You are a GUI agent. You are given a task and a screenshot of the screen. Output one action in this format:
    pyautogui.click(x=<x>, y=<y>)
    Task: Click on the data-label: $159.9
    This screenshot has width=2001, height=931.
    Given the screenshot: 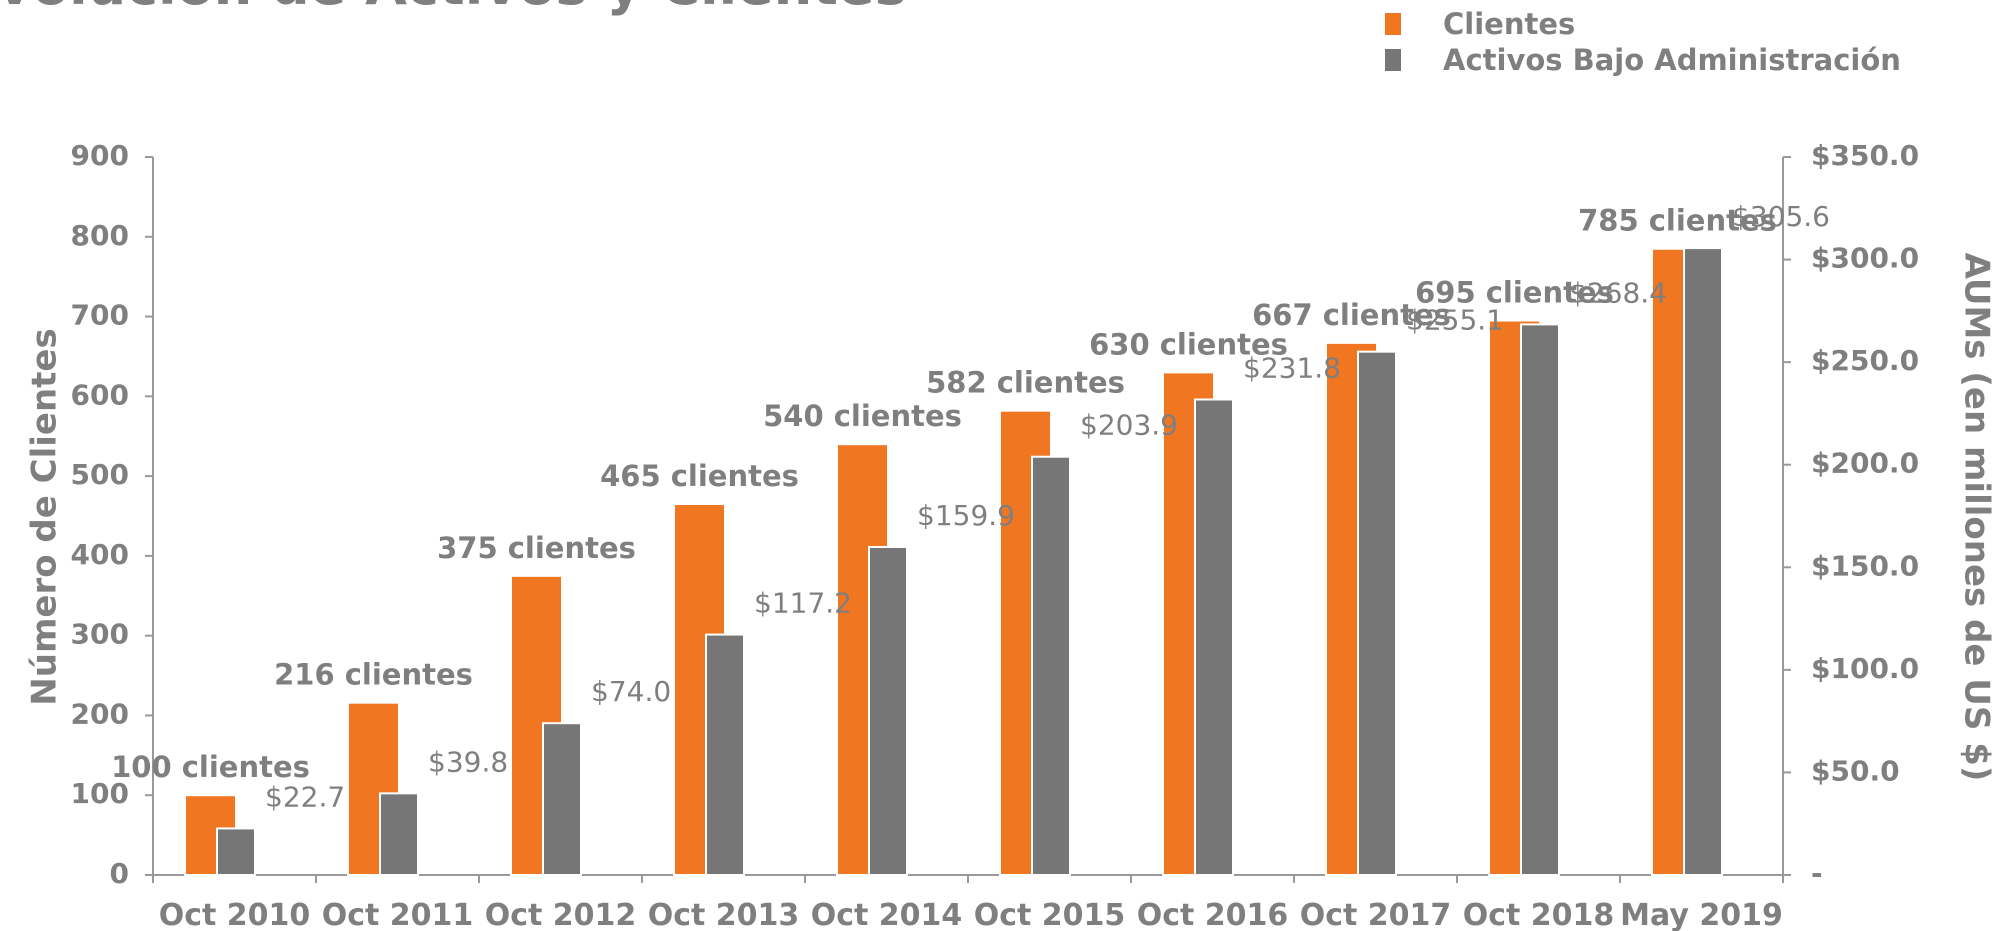 What is the action you would take?
    pyautogui.click(x=966, y=515)
    